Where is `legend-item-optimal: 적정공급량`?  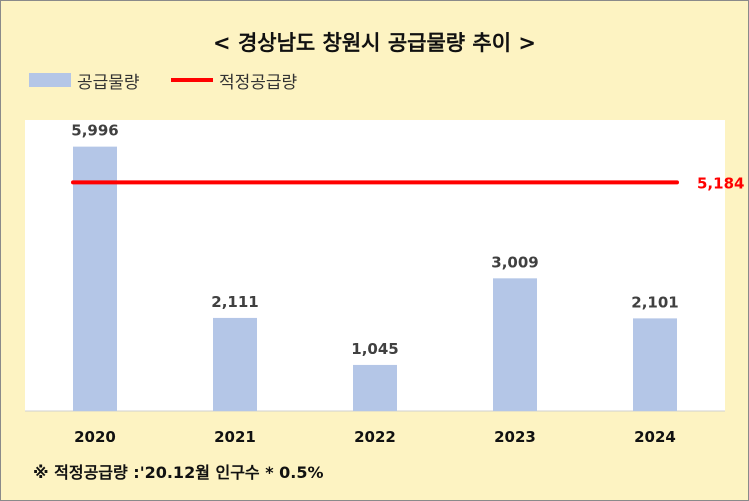 legend-item-optimal: 적정공급량 is located at coordinates (234, 81).